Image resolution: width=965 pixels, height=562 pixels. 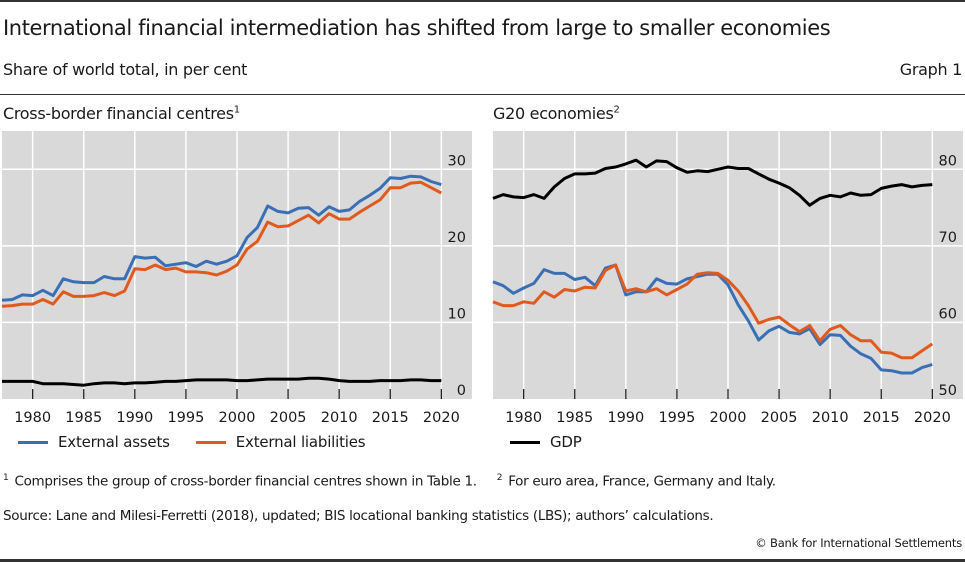 I want to click on bottom-rule, so click(x=482, y=560).